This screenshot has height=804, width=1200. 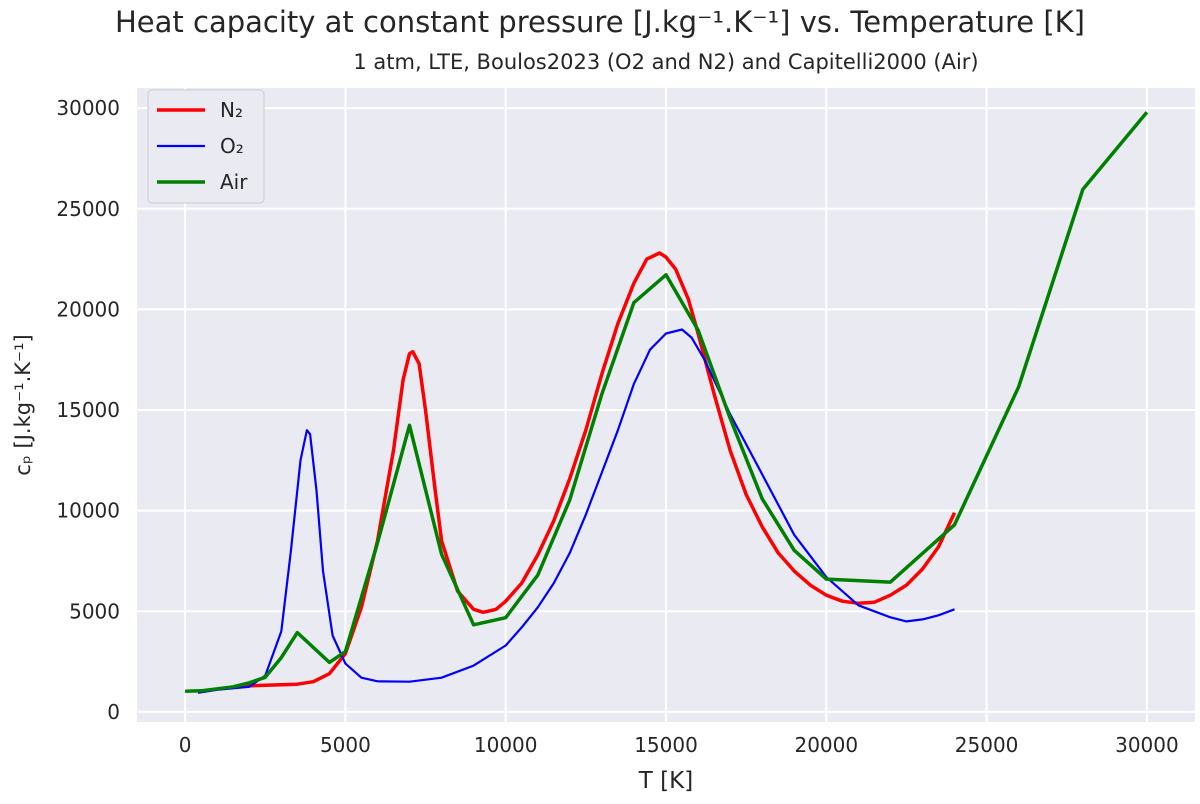 What do you see at coordinates (826, 745) in the screenshot?
I see `x-tick-label: 20000` at bounding box center [826, 745].